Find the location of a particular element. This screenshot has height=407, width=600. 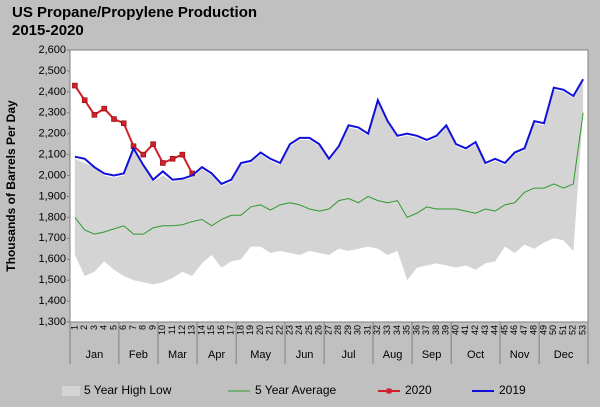

x-tick-label: 17 is located at coordinates (231, 330).